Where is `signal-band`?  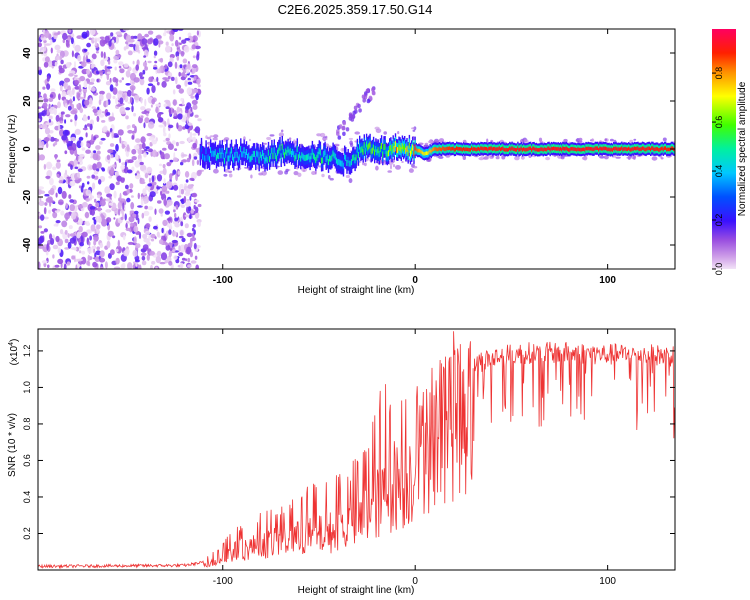 signal-band is located at coordinates (437, 155).